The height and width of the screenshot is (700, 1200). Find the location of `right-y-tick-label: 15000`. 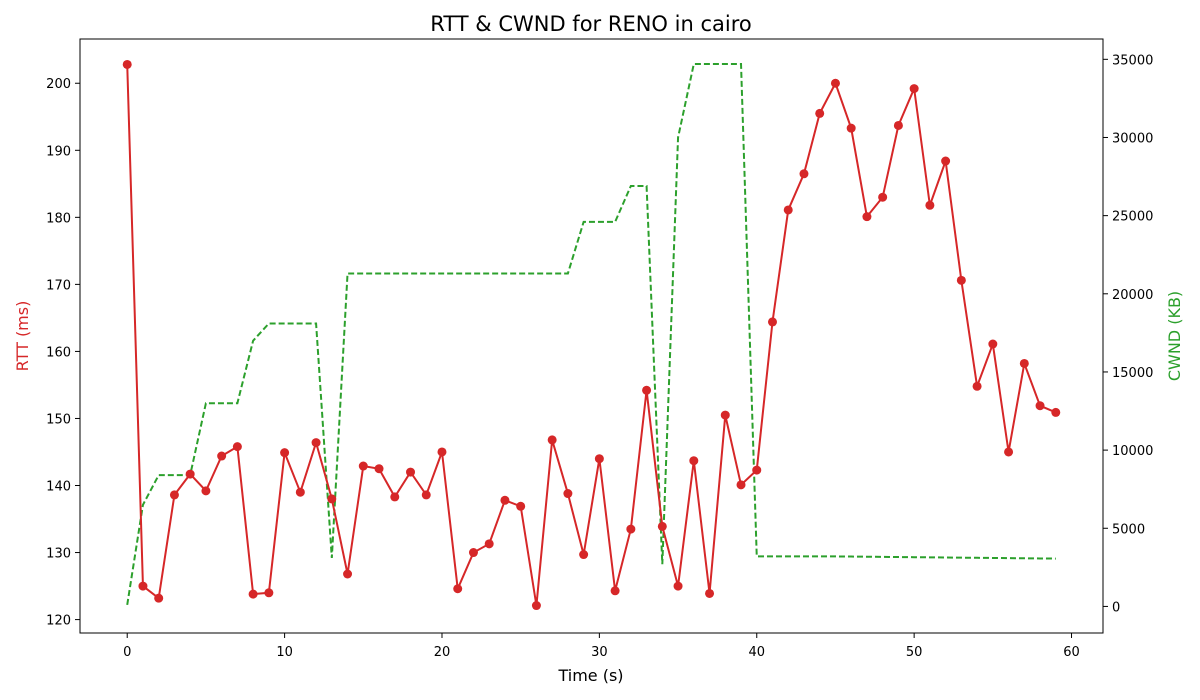

right-y-tick-label: 15000 is located at coordinates (1132, 373).